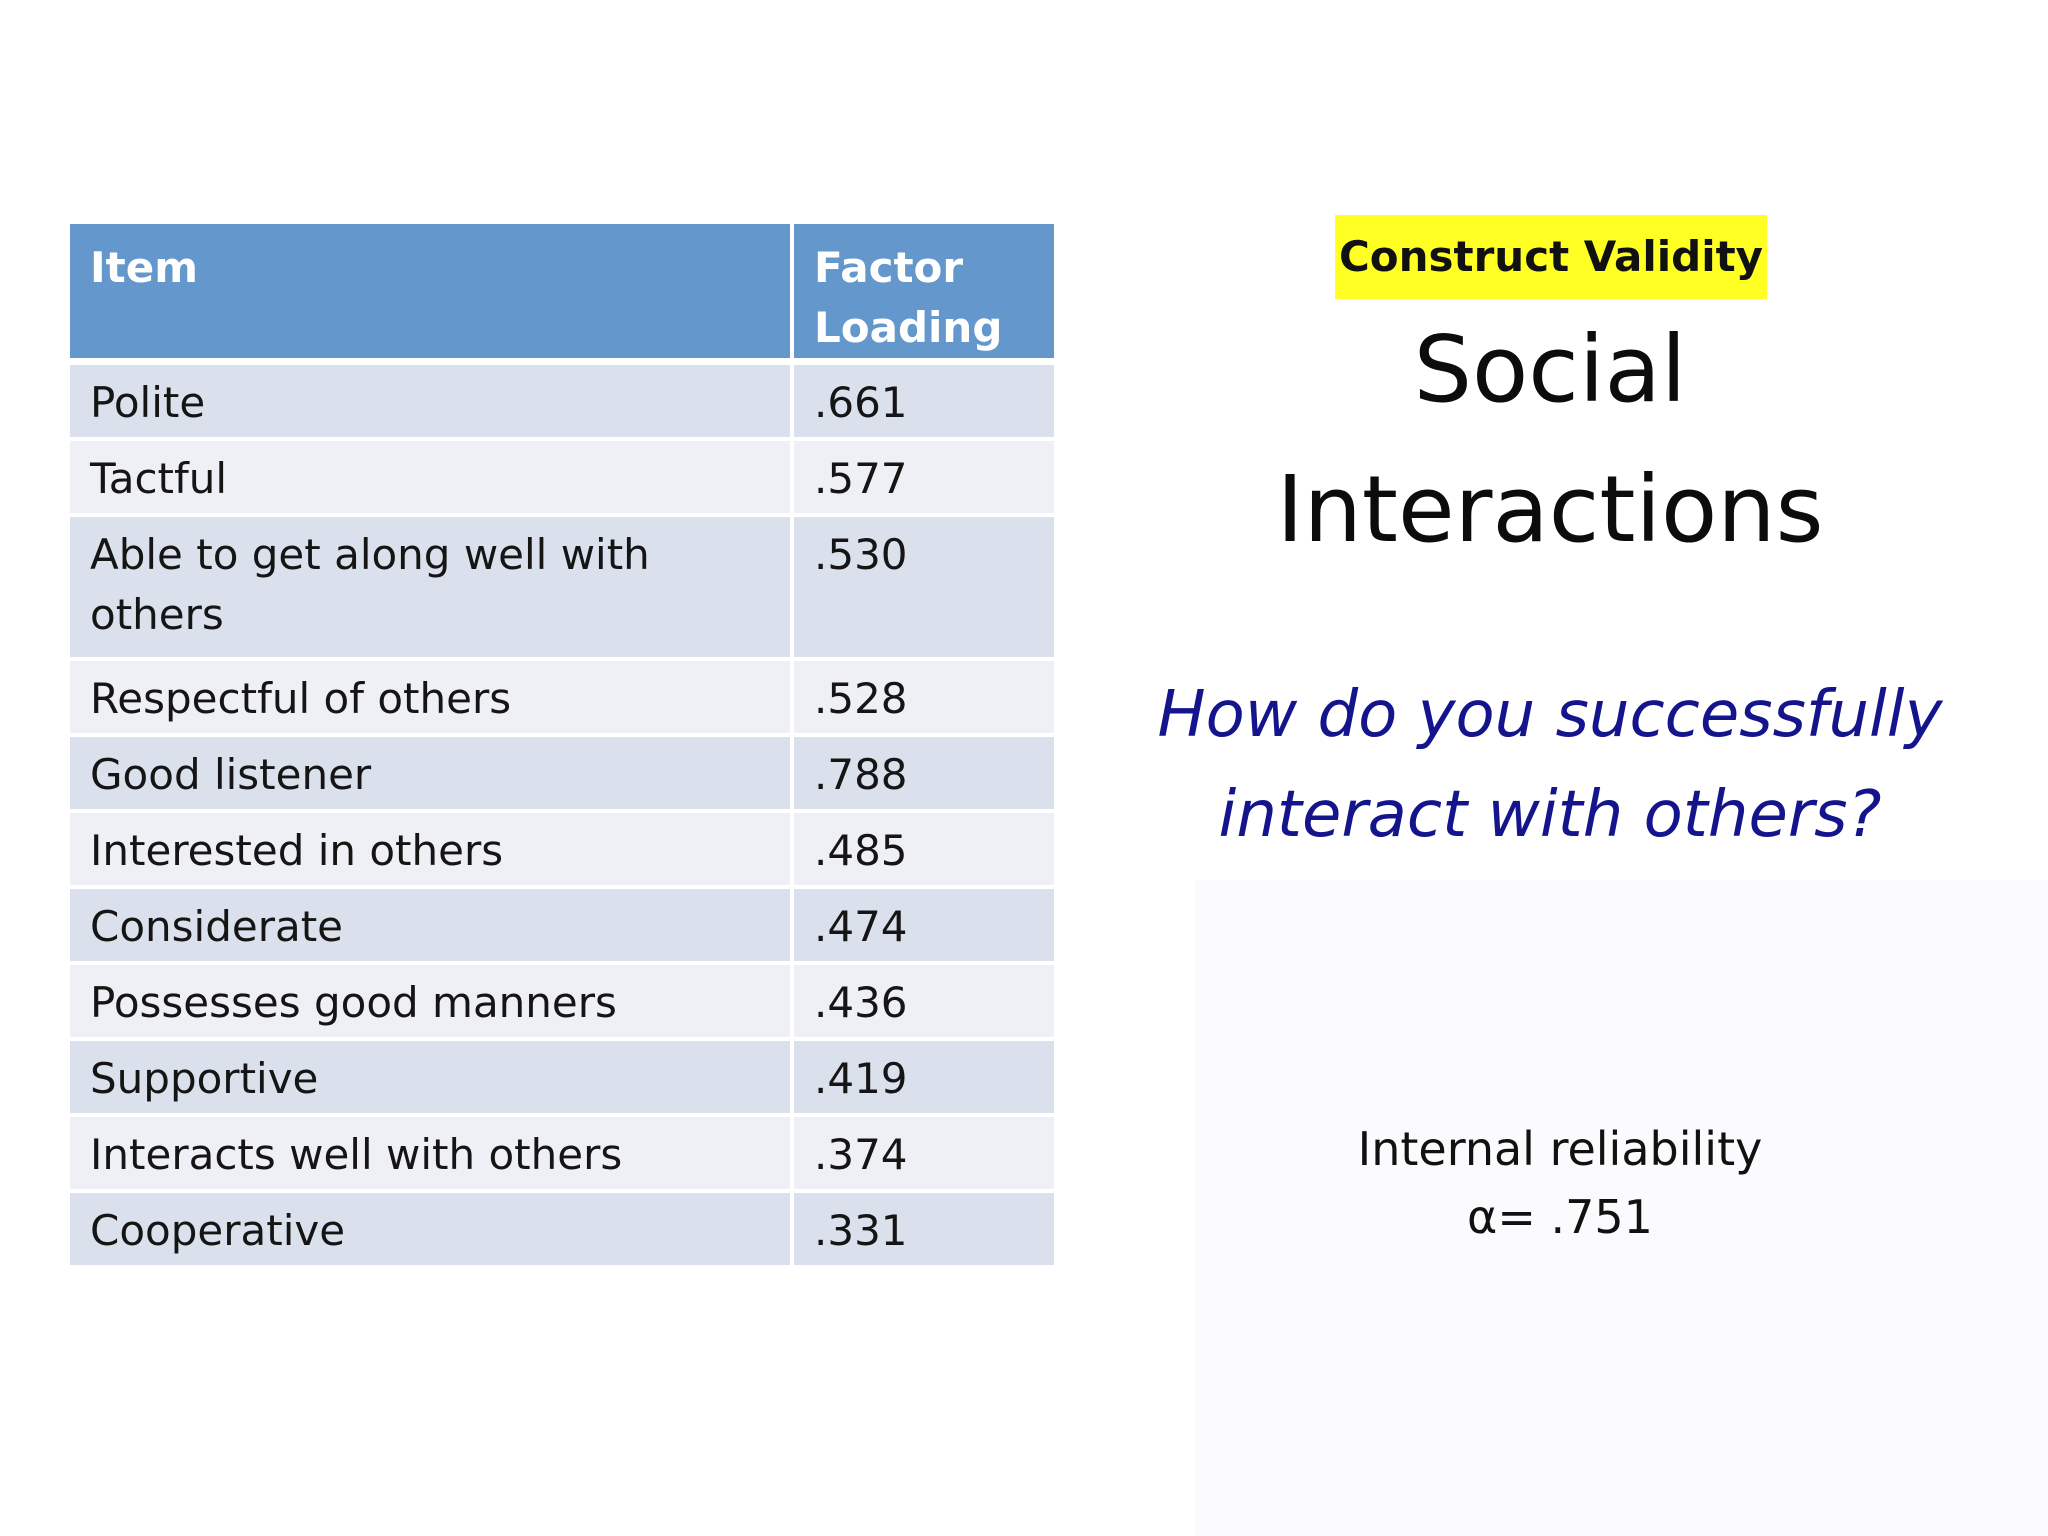 The image size is (2048, 1536). Describe the element at coordinates (432, 1003) in the screenshot. I see `item-cell: Possesses good manners` at that location.